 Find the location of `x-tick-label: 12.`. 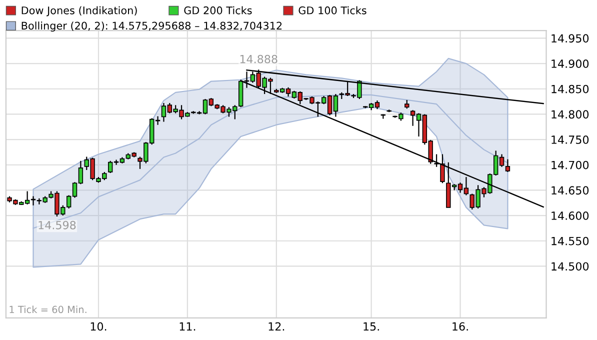

x-tick-label: 12. is located at coordinates (276, 326).